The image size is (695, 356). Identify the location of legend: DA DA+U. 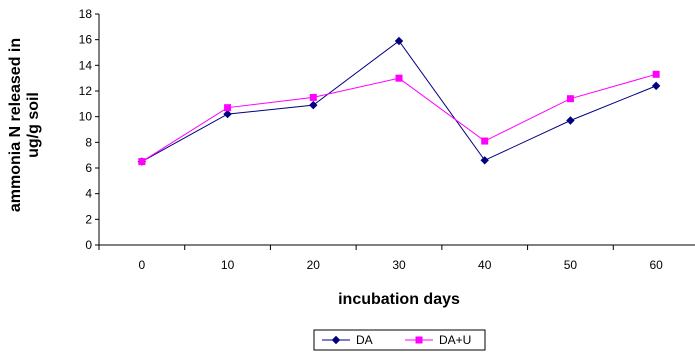
(399, 340).